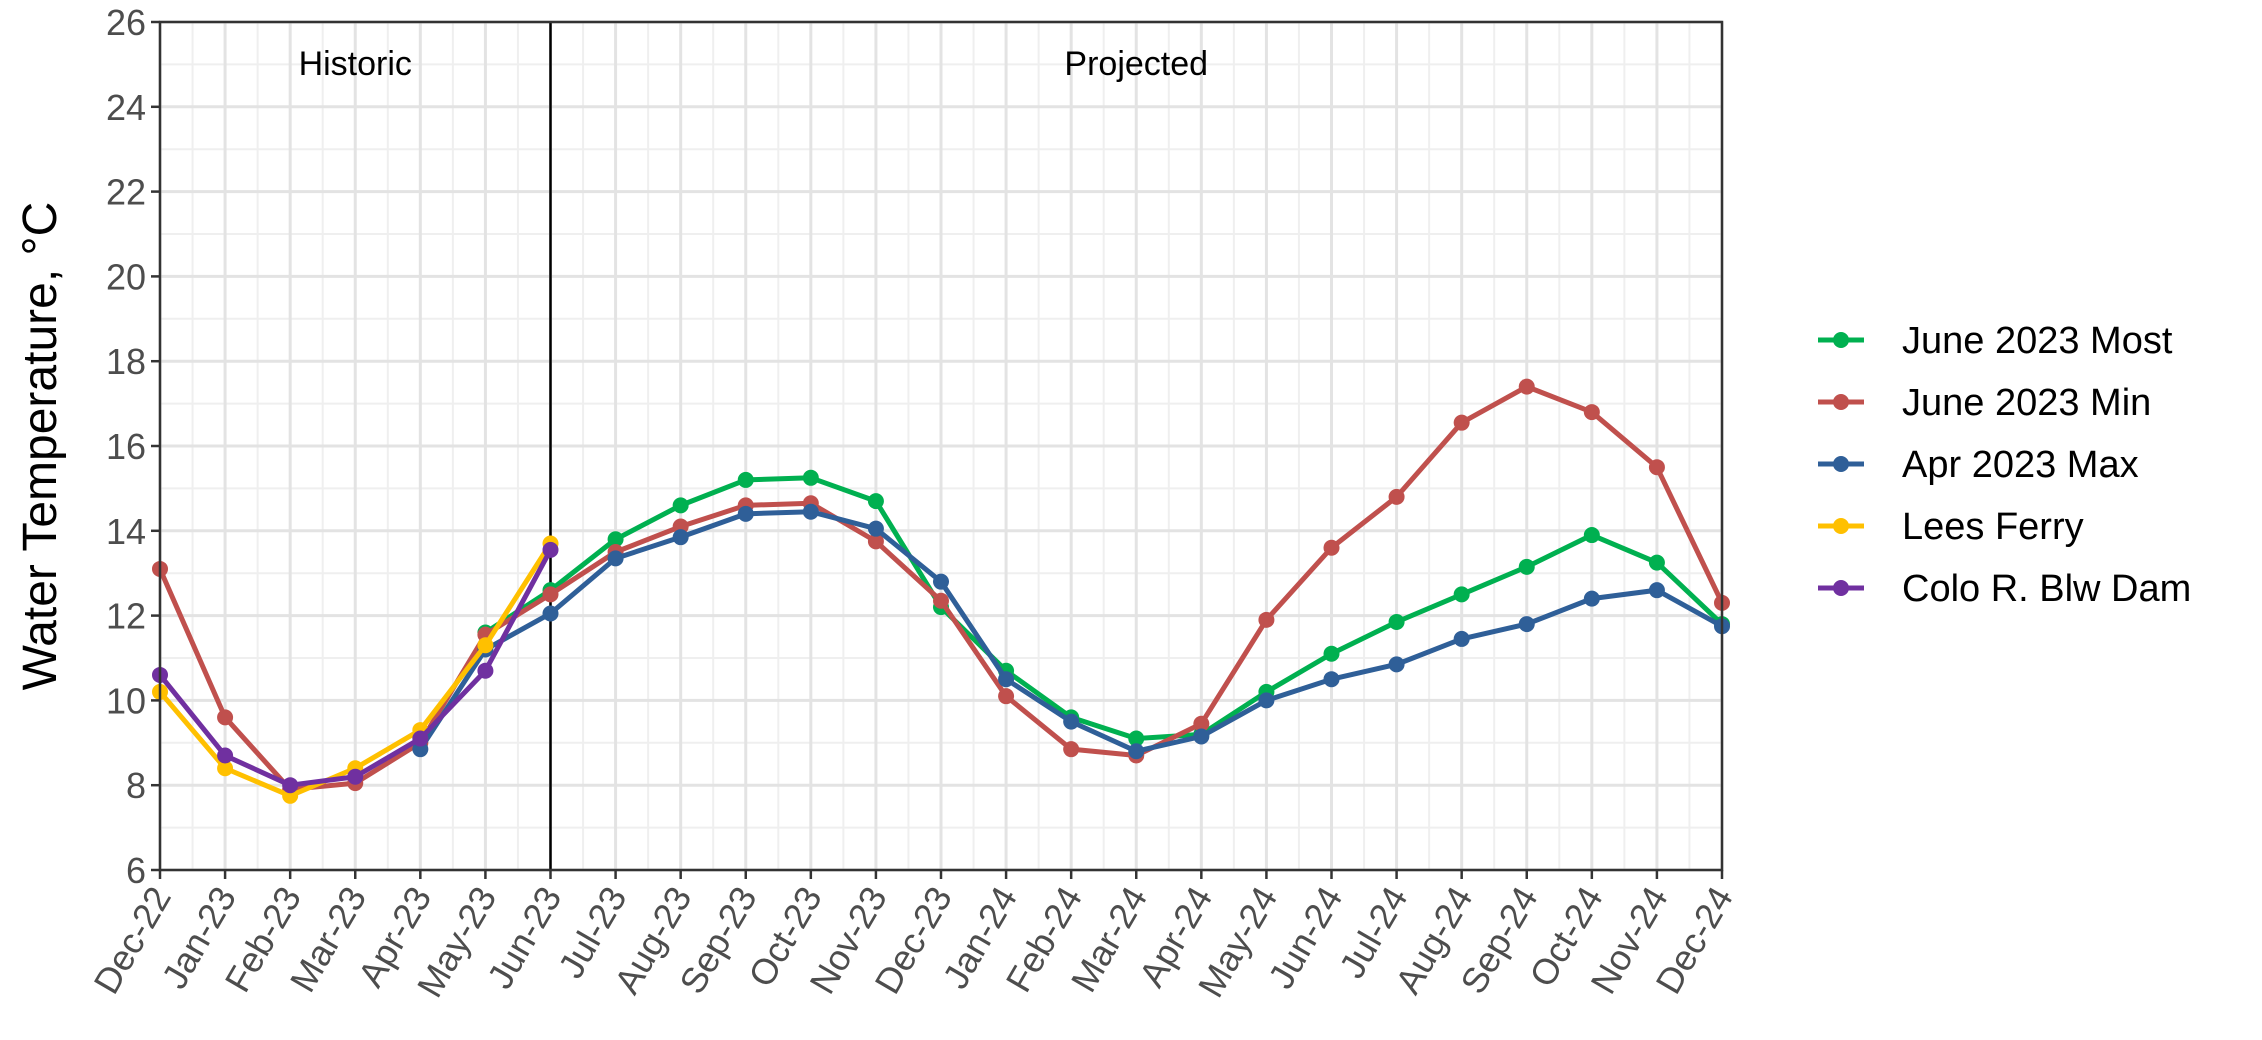  Describe the element at coordinates (2020, 465) in the screenshot. I see `legend-label: Apr 2023 Max` at that location.